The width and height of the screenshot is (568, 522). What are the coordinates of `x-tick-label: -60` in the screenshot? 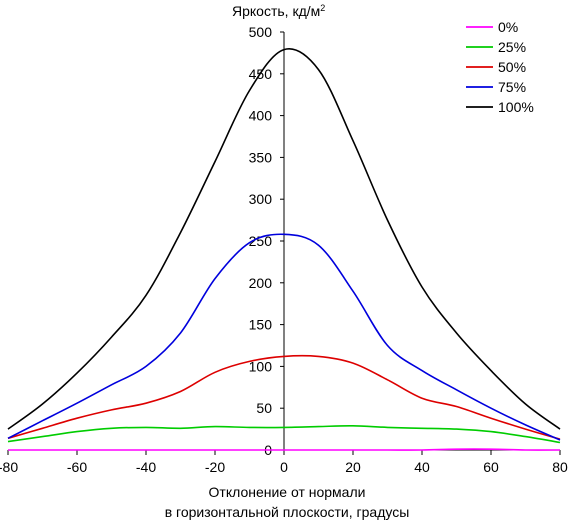 It's located at (77, 467).